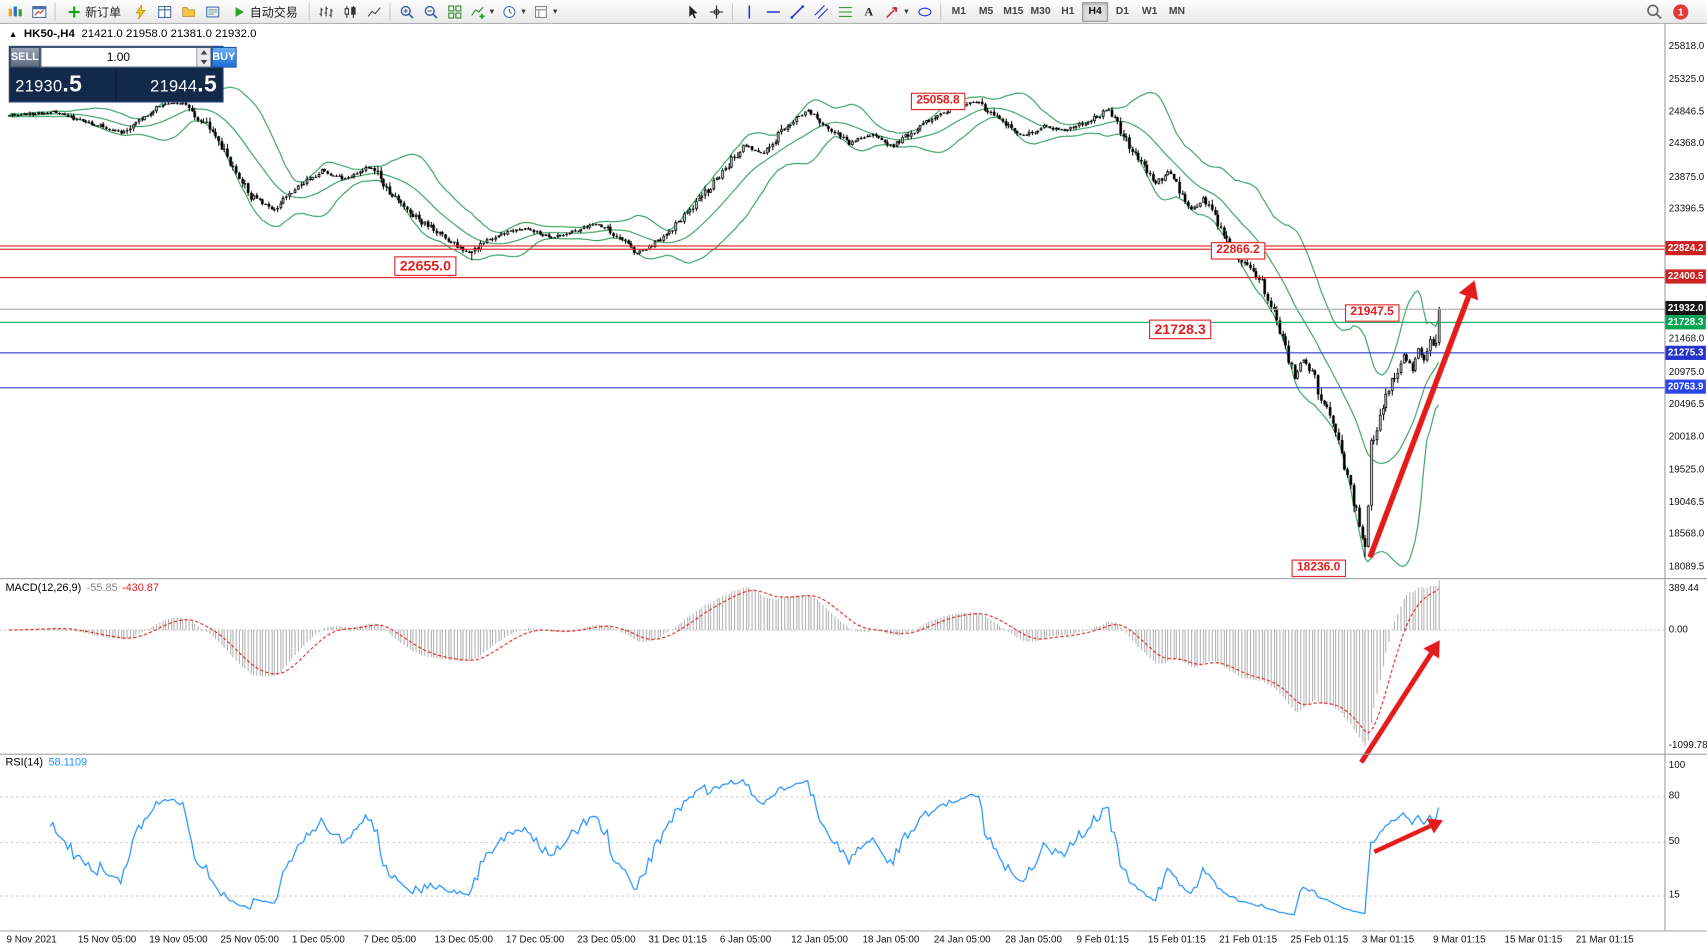 The height and width of the screenshot is (946, 1707). Describe the element at coordinates (212, 11) in the screenshot. I see `terminal-icon` at that location.